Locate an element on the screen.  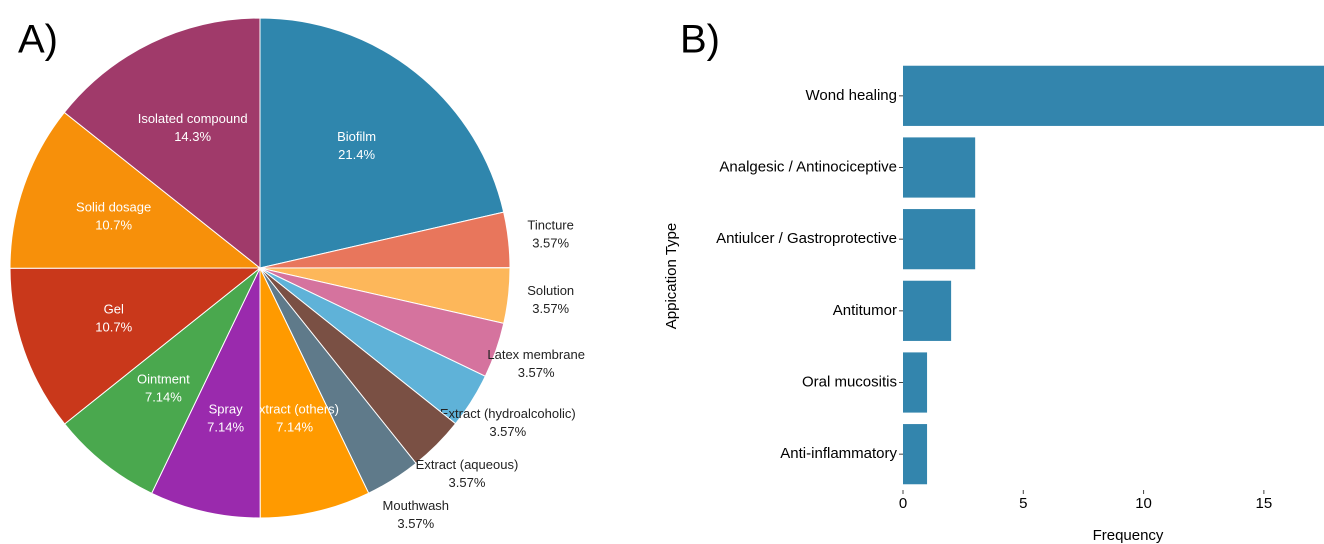
x-tick-label: 10 is located at coordinates (1143, 503).